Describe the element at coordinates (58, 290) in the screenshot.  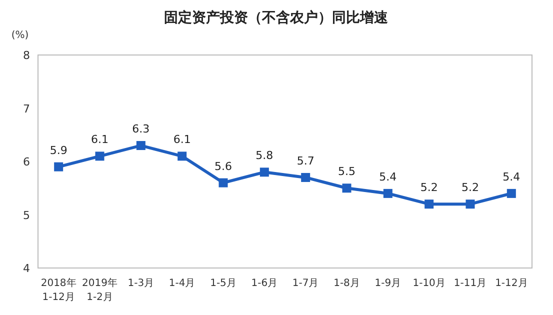
I see `x-tick-label: 2018年 1-12月` at that location.